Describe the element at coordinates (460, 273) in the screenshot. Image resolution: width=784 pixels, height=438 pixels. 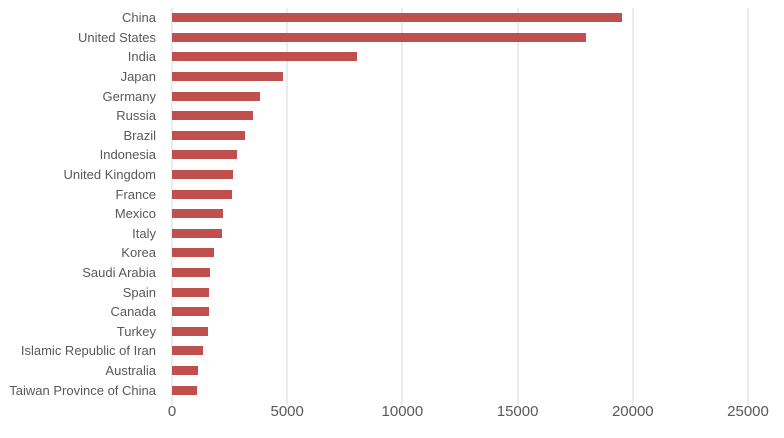
I see `bar-row-saudi-arabia` at that location.